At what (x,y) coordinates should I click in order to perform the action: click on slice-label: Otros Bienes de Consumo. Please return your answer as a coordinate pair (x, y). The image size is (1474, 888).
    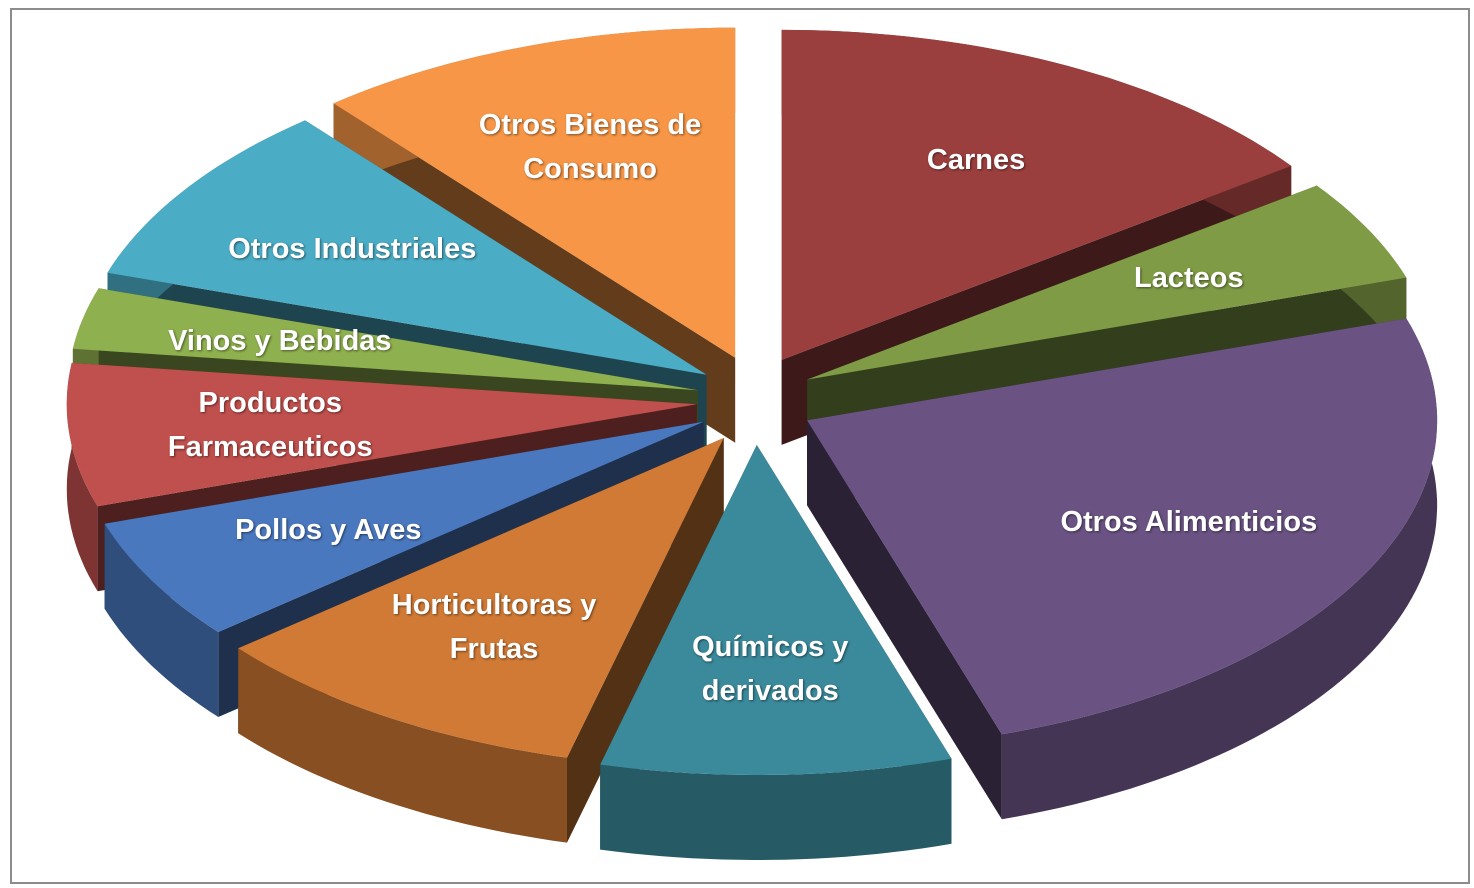
    Looking at the image, I should click on (590, 146).